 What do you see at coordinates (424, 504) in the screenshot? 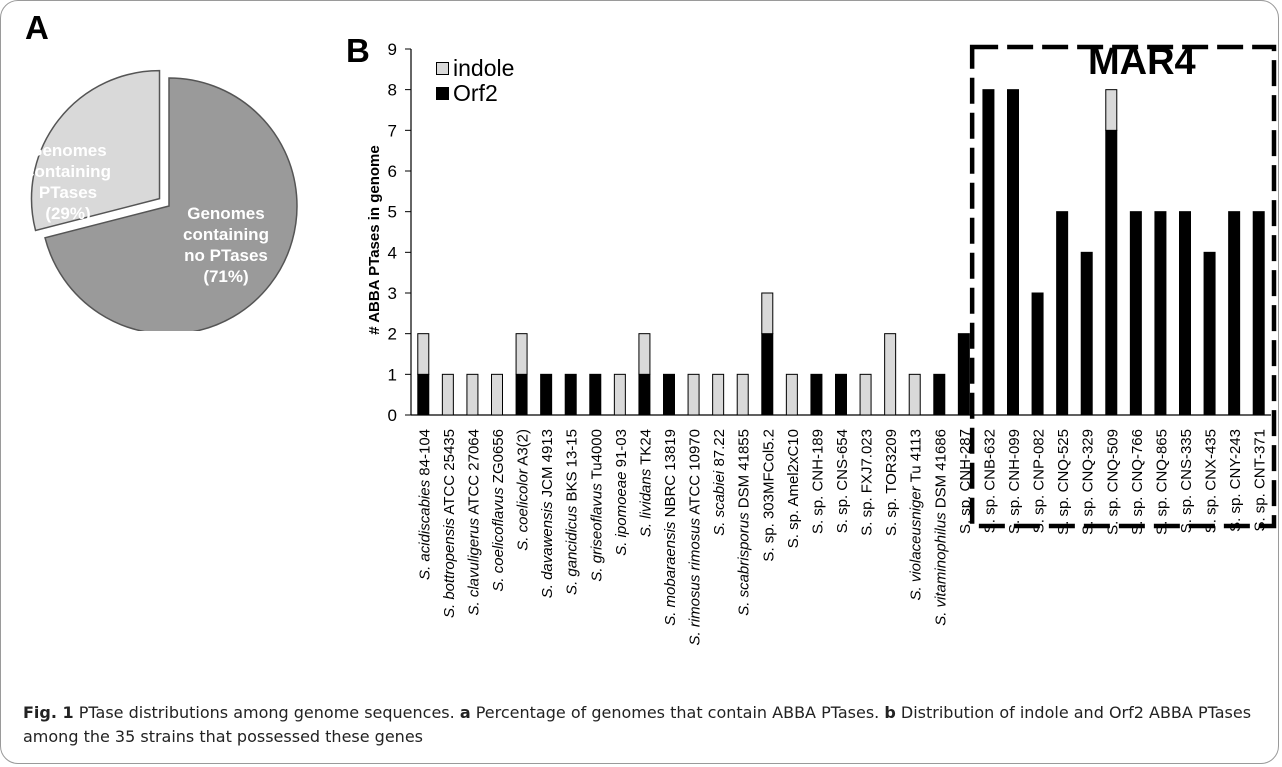
I see `x-tick-label: S. acidiscabies 84-104` at bounding box center [424, 504].